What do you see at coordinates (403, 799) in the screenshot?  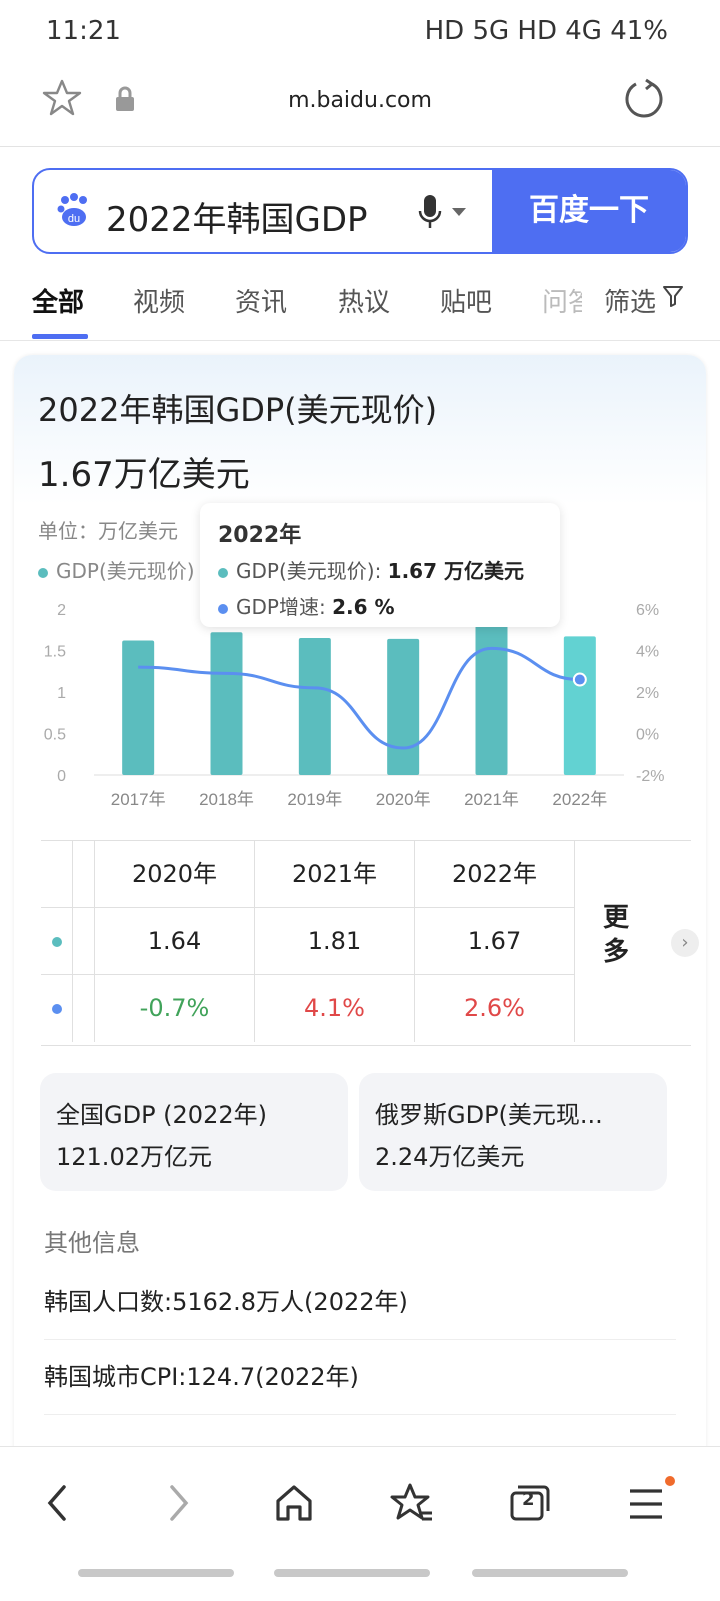 I see `x-tick-label: 2020年` at bounding box center [403, 799].